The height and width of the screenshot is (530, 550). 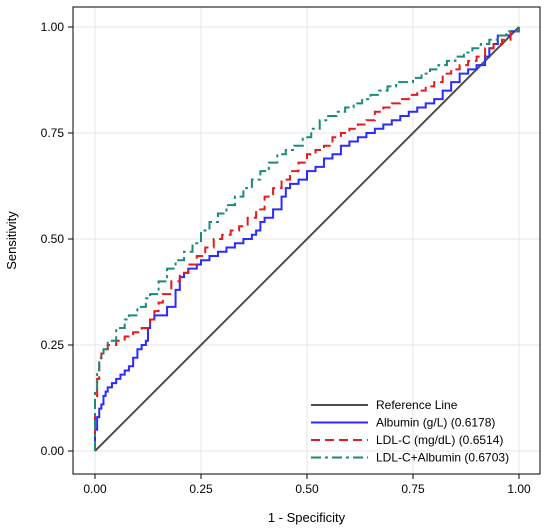 I want to click on legend-label-albumin-g-l-0-6178: Albumin (g/L) (0.6178), so click(x=435, y=423).